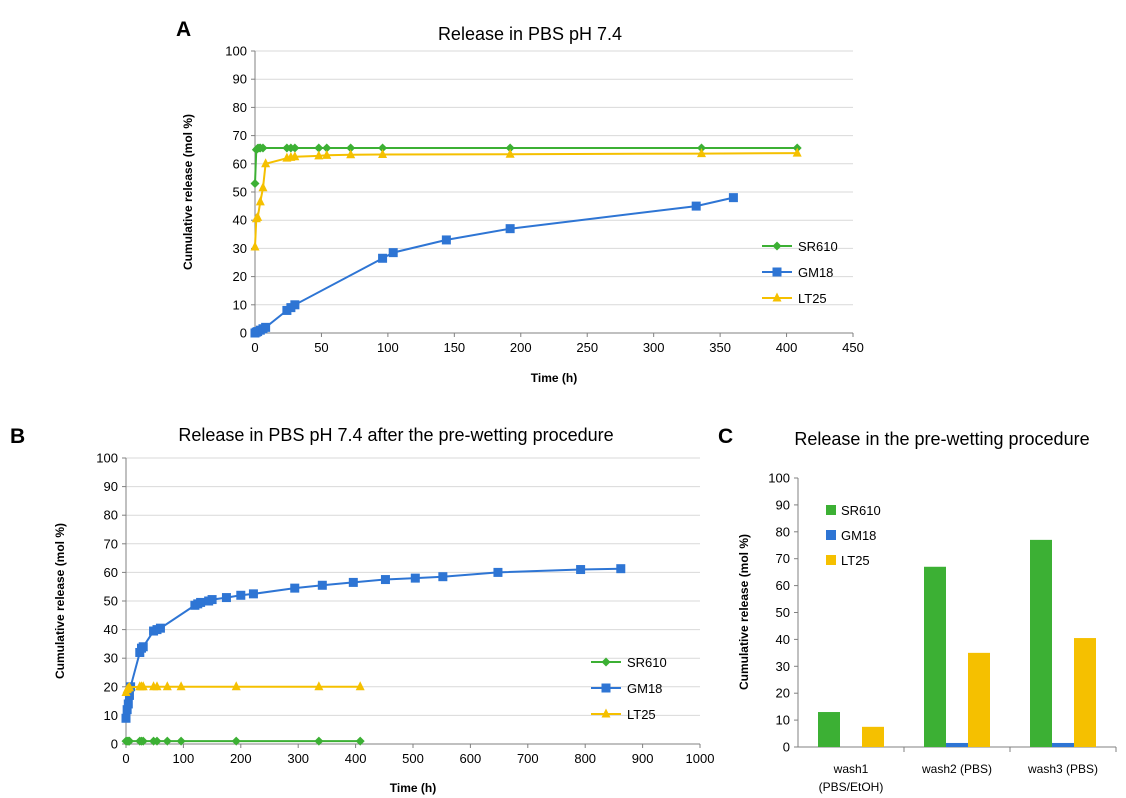  I want to click on legend-label: LT25, so click(812, 298).